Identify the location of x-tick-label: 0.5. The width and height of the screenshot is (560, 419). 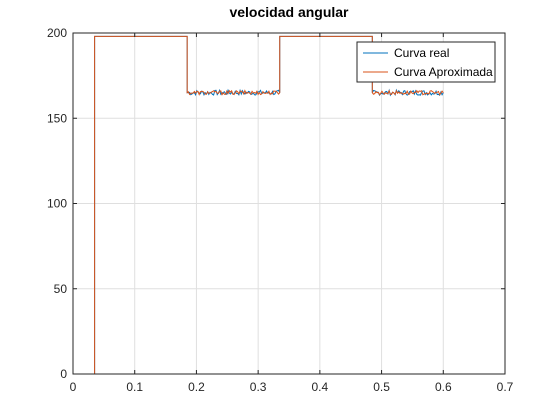
(381, 387).